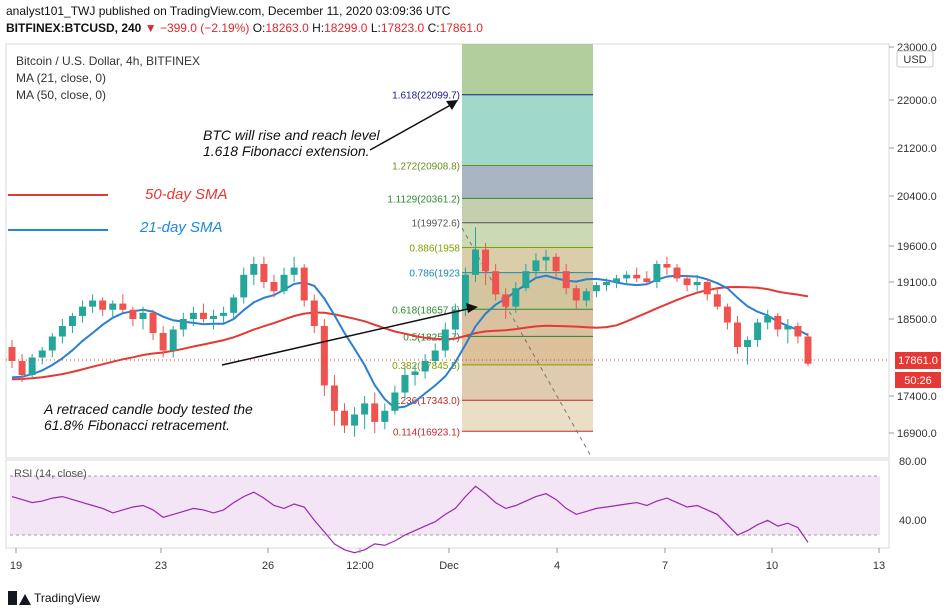 The image size is (952, 615). I want to click on price-tick-label: 19100.0, so click(917, 283).